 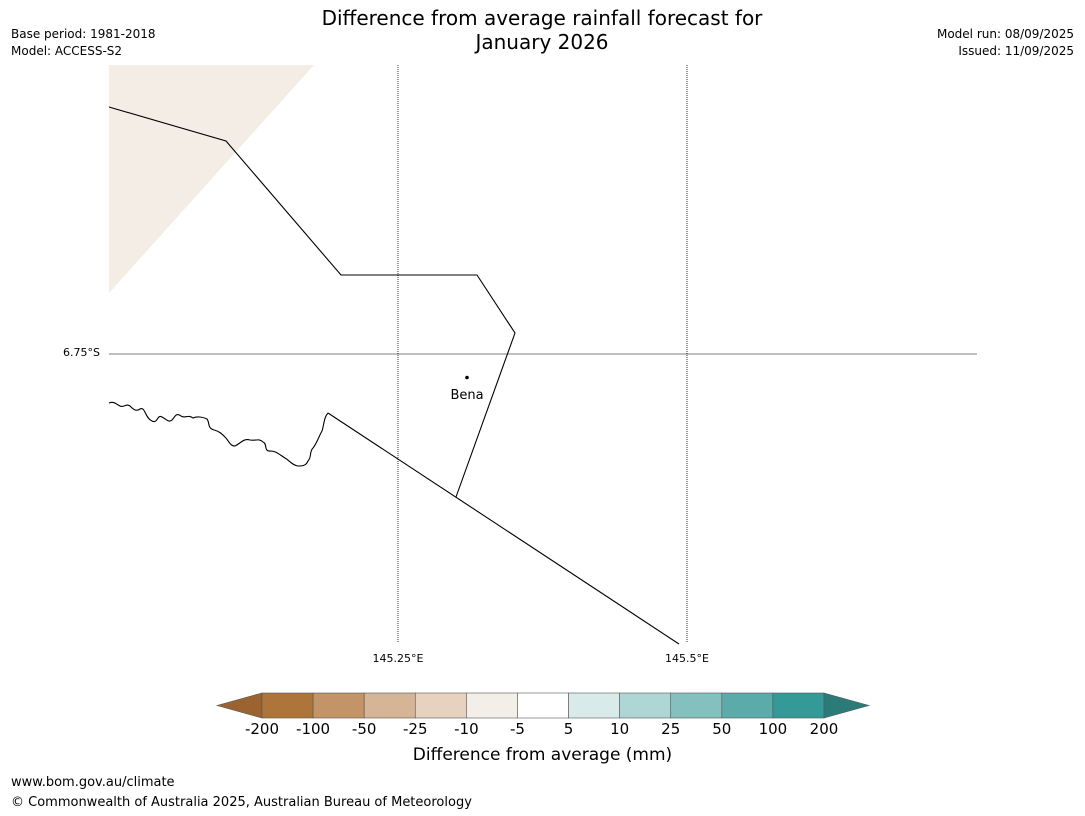 I want to click on district-boundary-south, so click(x=503, y=528).